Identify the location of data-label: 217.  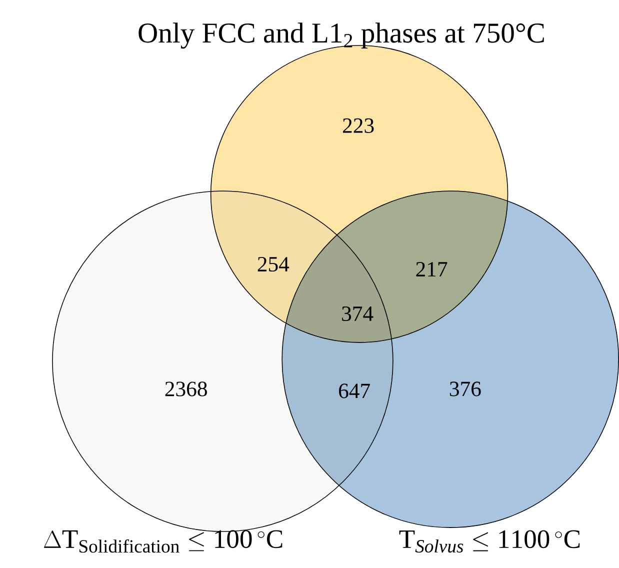
(432, 269).